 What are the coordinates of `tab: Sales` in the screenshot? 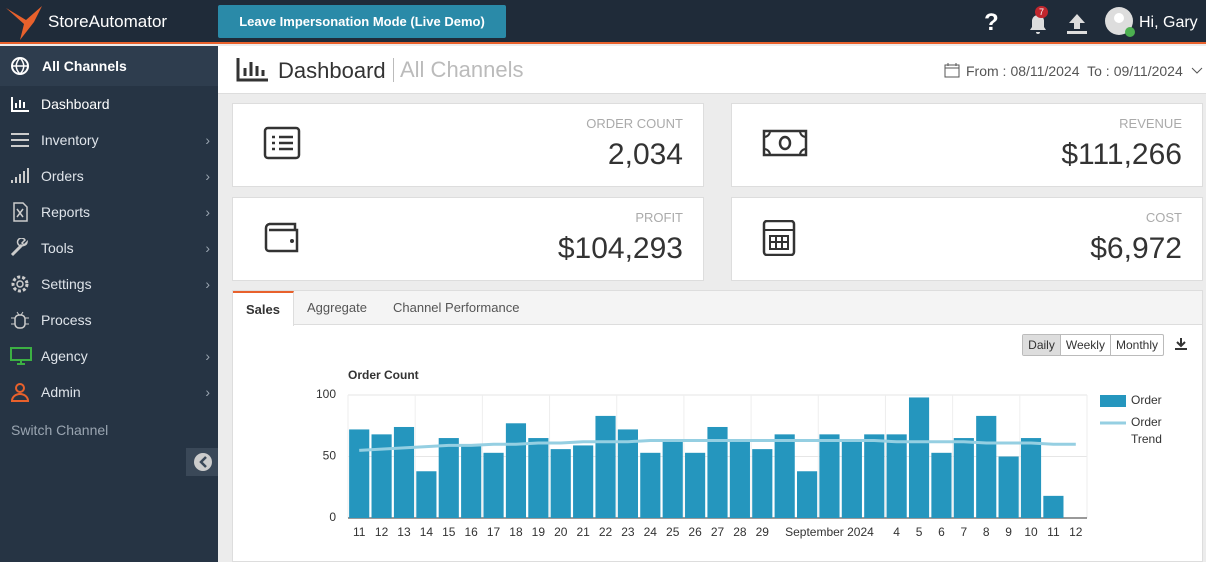 It's located at (263, 308).